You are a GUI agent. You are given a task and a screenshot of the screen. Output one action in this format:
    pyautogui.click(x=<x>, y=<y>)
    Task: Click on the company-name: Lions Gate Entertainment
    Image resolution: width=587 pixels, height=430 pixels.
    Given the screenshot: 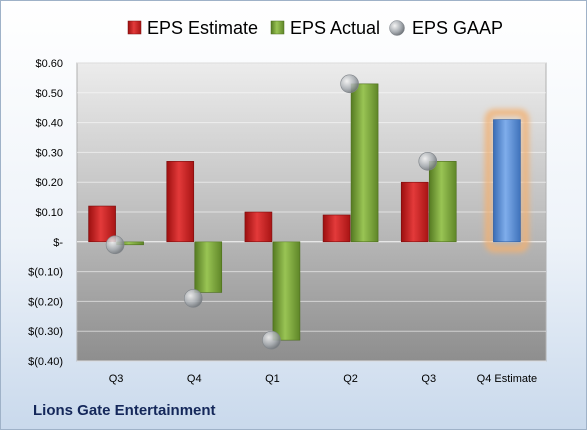 What is the action you would take?
    pyautogui.click(x=124, y=410)
    